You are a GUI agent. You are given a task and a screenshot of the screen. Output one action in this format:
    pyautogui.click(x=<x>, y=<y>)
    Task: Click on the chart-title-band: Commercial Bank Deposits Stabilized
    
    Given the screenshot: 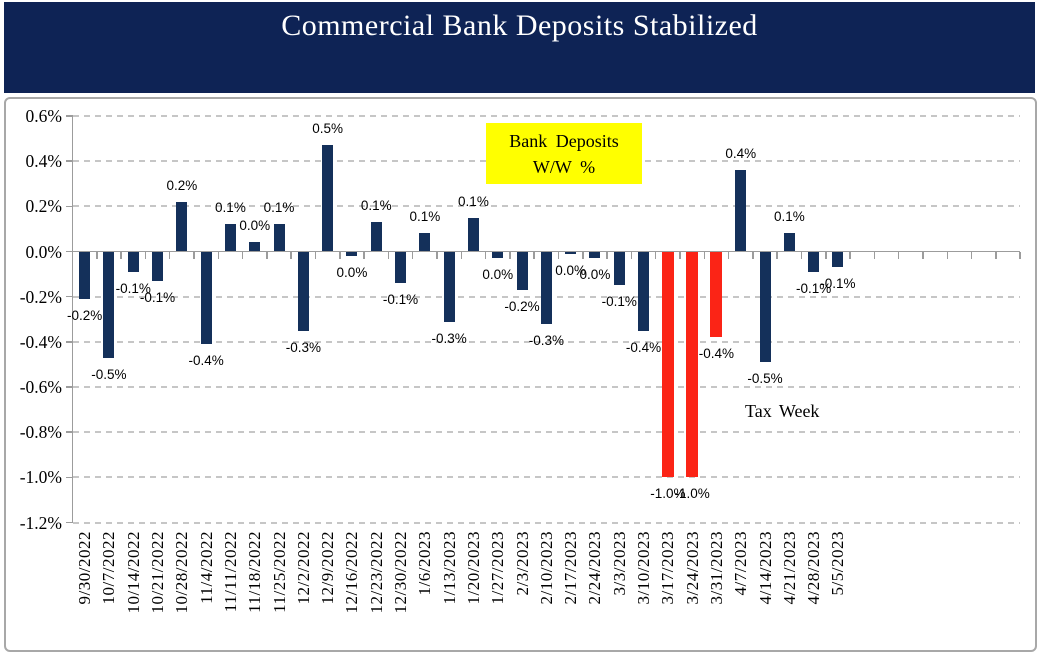 What is the action you would take?
    pyautogui.click(x=519, y=47)
    